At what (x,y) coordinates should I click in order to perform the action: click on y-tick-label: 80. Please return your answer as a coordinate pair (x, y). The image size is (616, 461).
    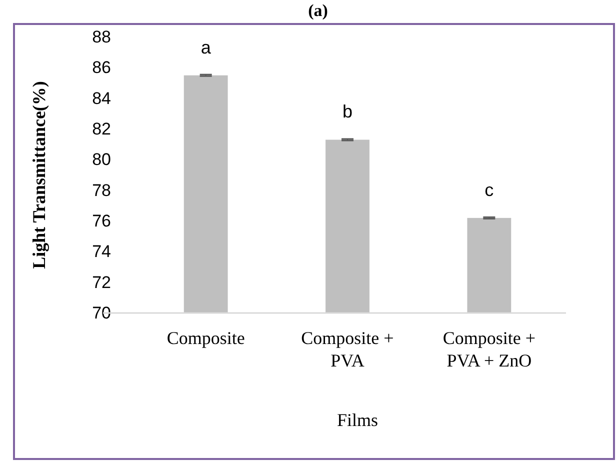
    Looking at the image, I should click on (101, 160).